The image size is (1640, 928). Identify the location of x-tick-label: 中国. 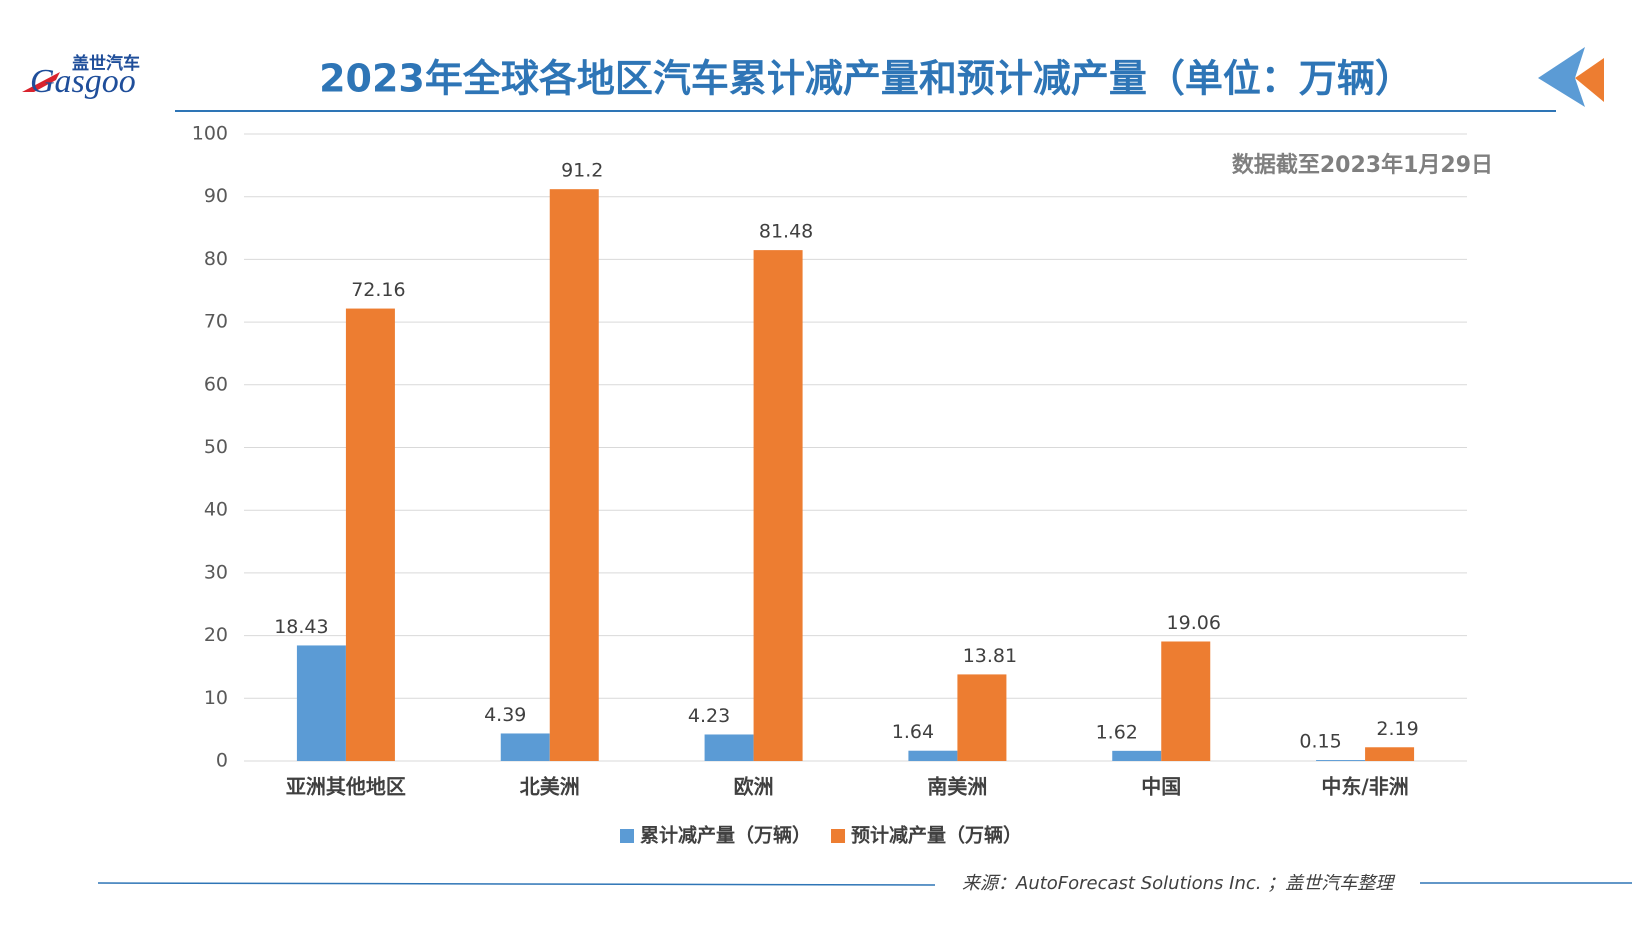
(1161, 787).